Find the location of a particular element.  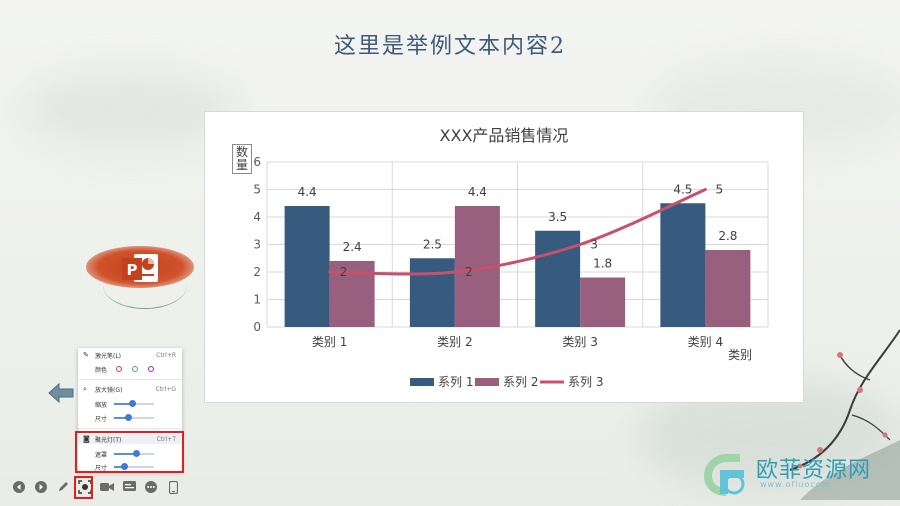

y-tick-label: 5 is located at coordinates (257, 190).